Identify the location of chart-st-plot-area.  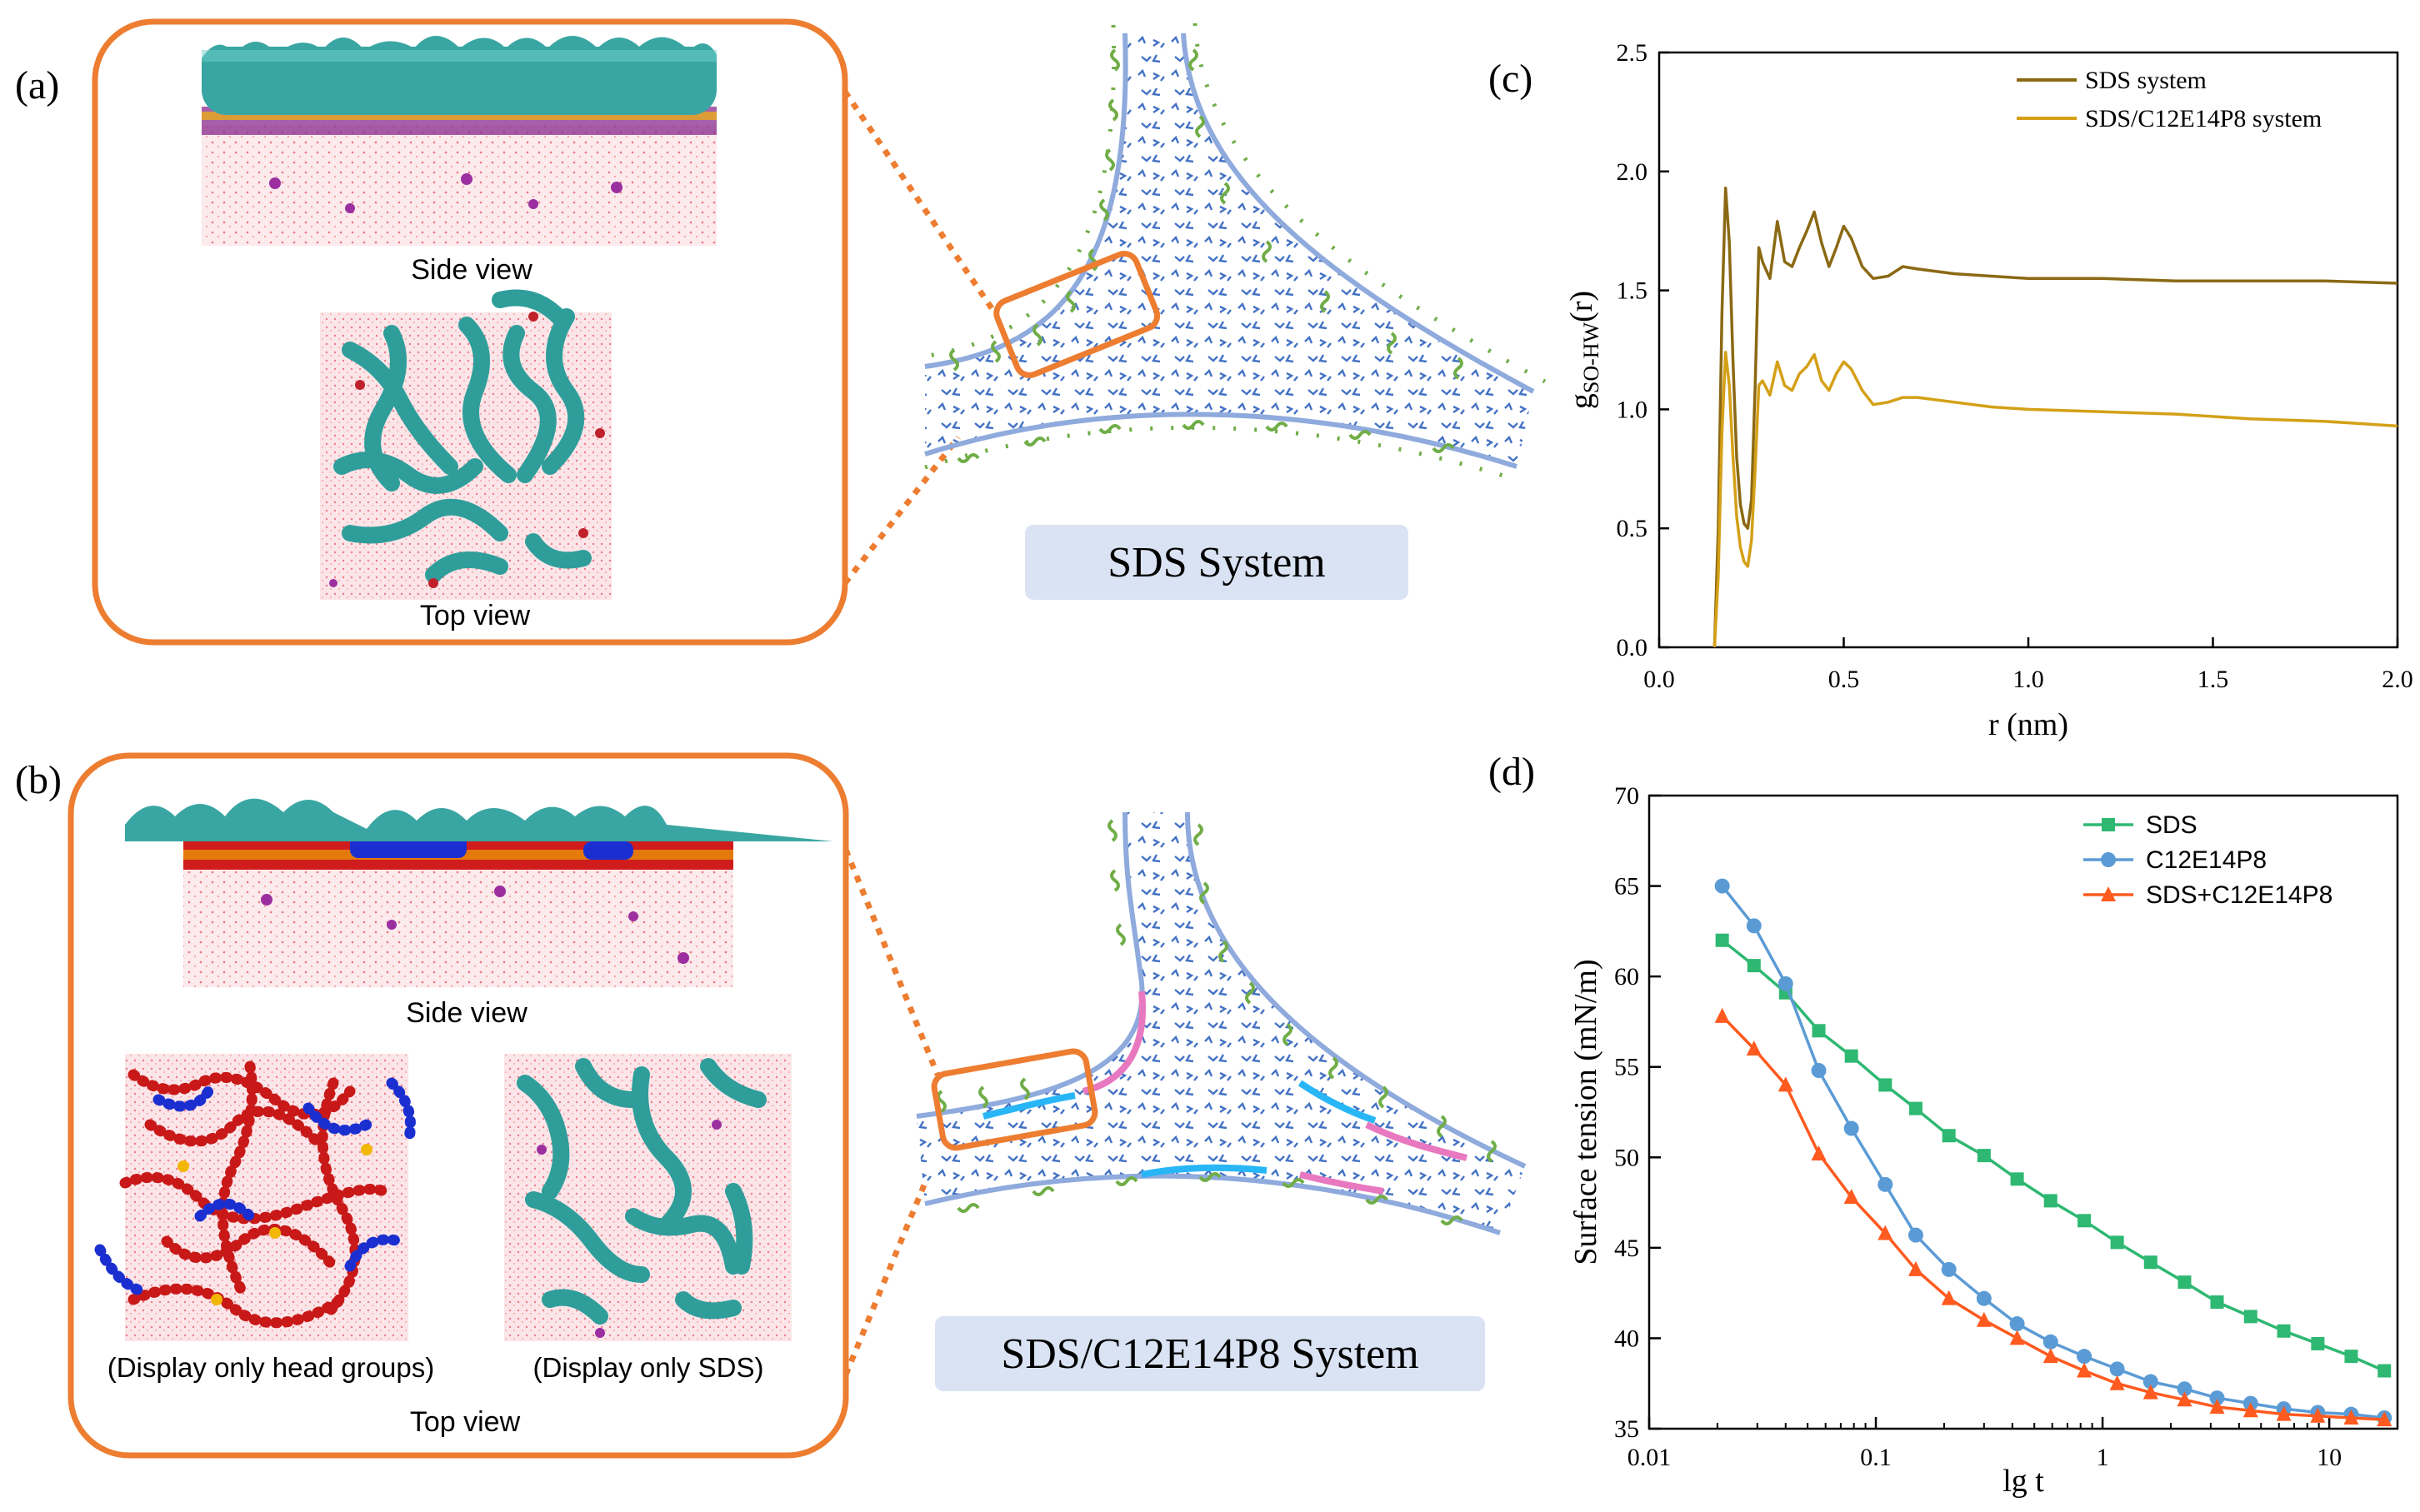
(2023, 1112).